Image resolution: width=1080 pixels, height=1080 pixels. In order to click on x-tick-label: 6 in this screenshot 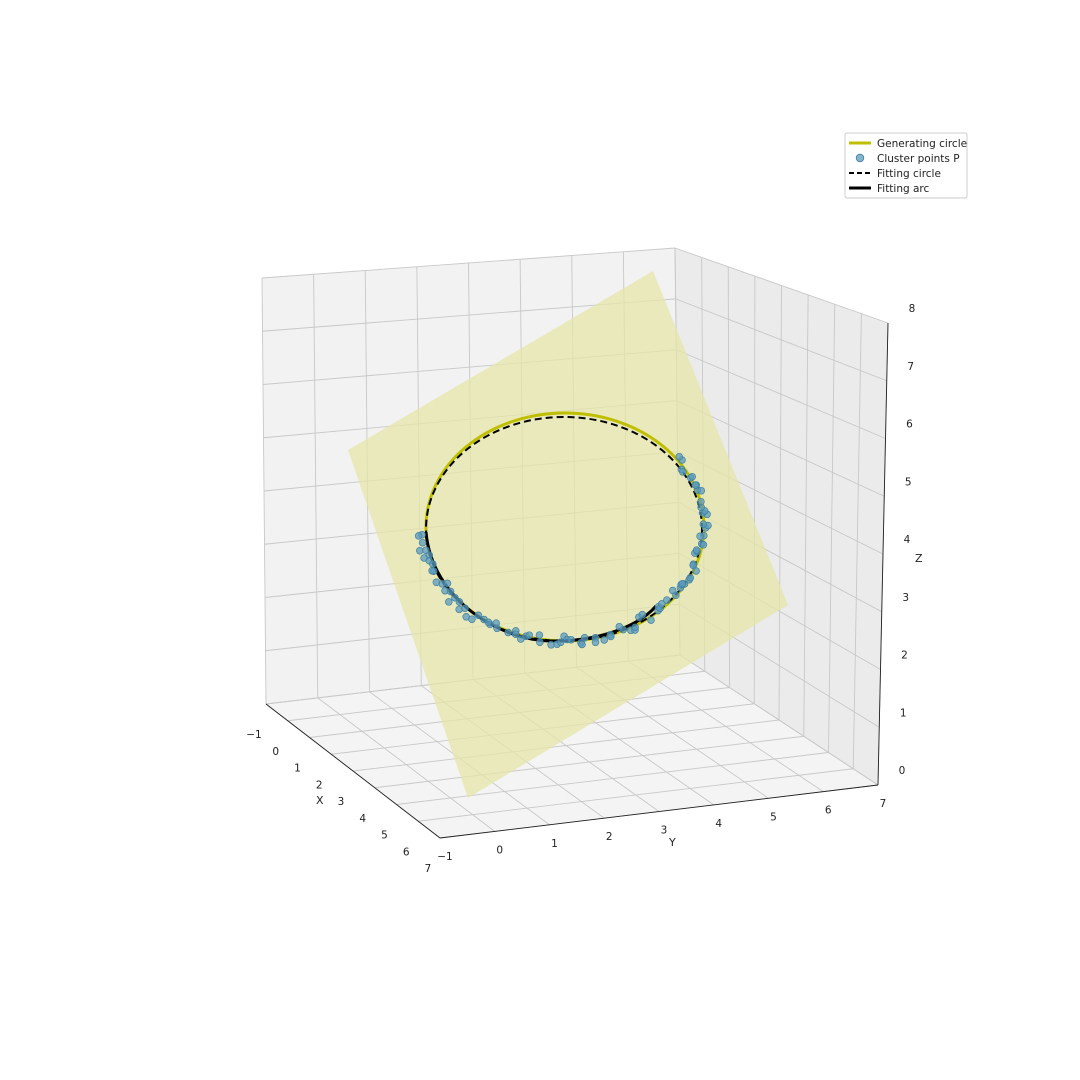, I will do `click(406, 852)`.